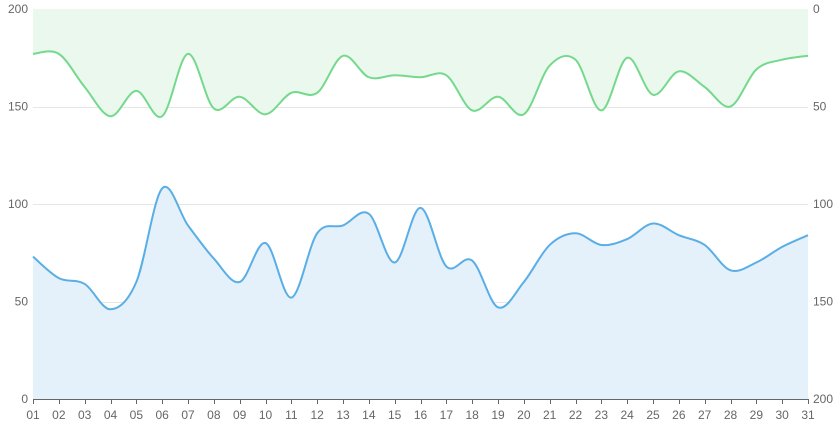  What do you see at coordinates (421, 415) in the screenshot?
I see `x-tick-label: 16` at bounding box center [421, 415].